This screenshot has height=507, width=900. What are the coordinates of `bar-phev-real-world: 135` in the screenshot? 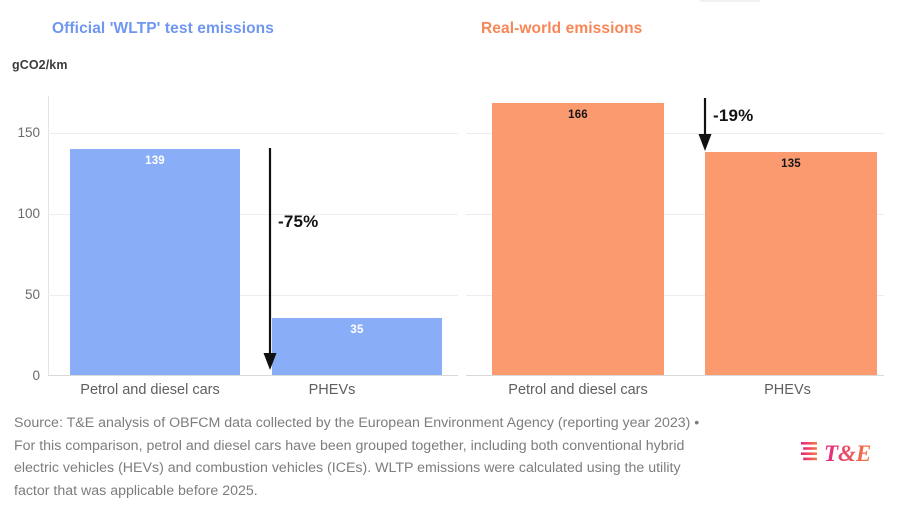 It's located at (791, 263).